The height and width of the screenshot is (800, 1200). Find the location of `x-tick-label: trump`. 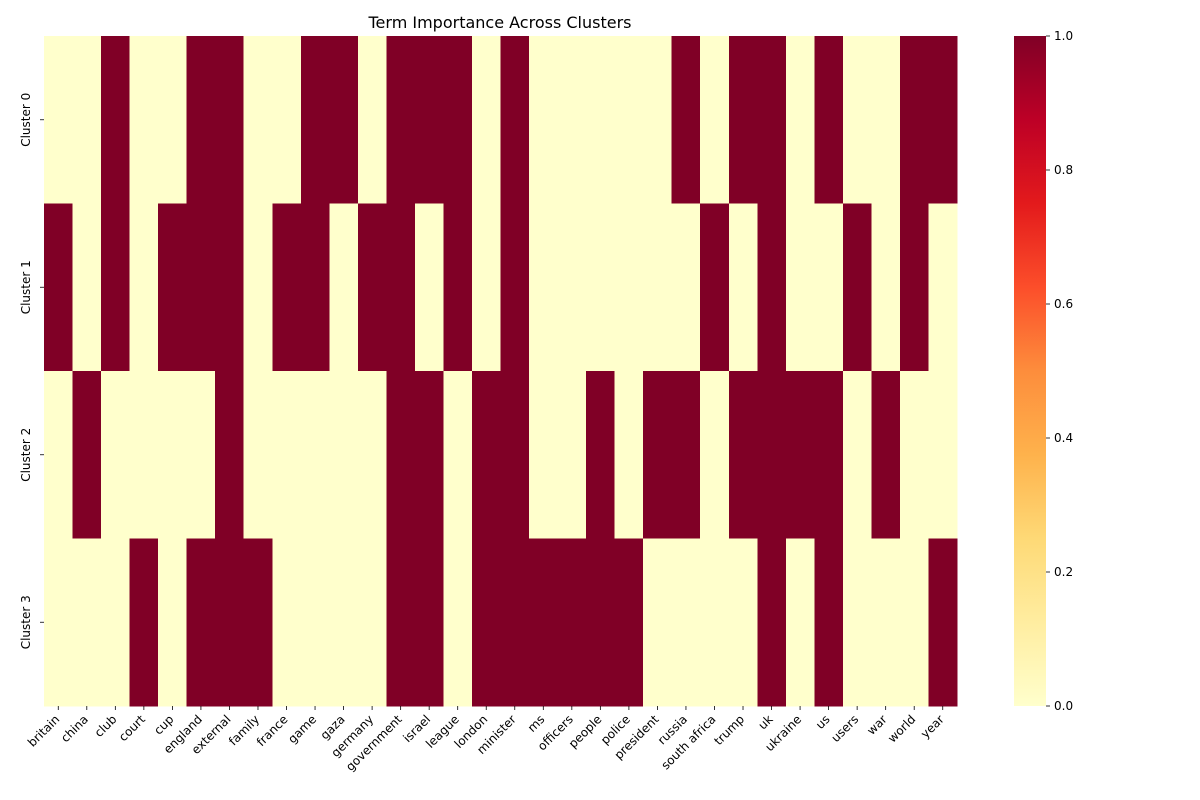

x-tick-label: trump is located at coordinates (729, 730).